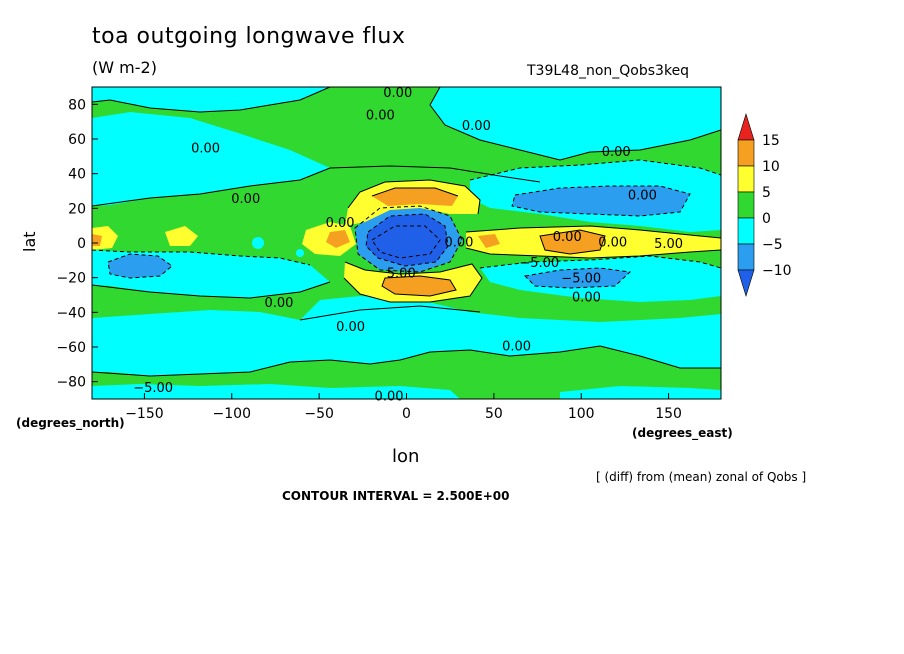  I want to click on x-tick-label: −50, so click(319, 414).